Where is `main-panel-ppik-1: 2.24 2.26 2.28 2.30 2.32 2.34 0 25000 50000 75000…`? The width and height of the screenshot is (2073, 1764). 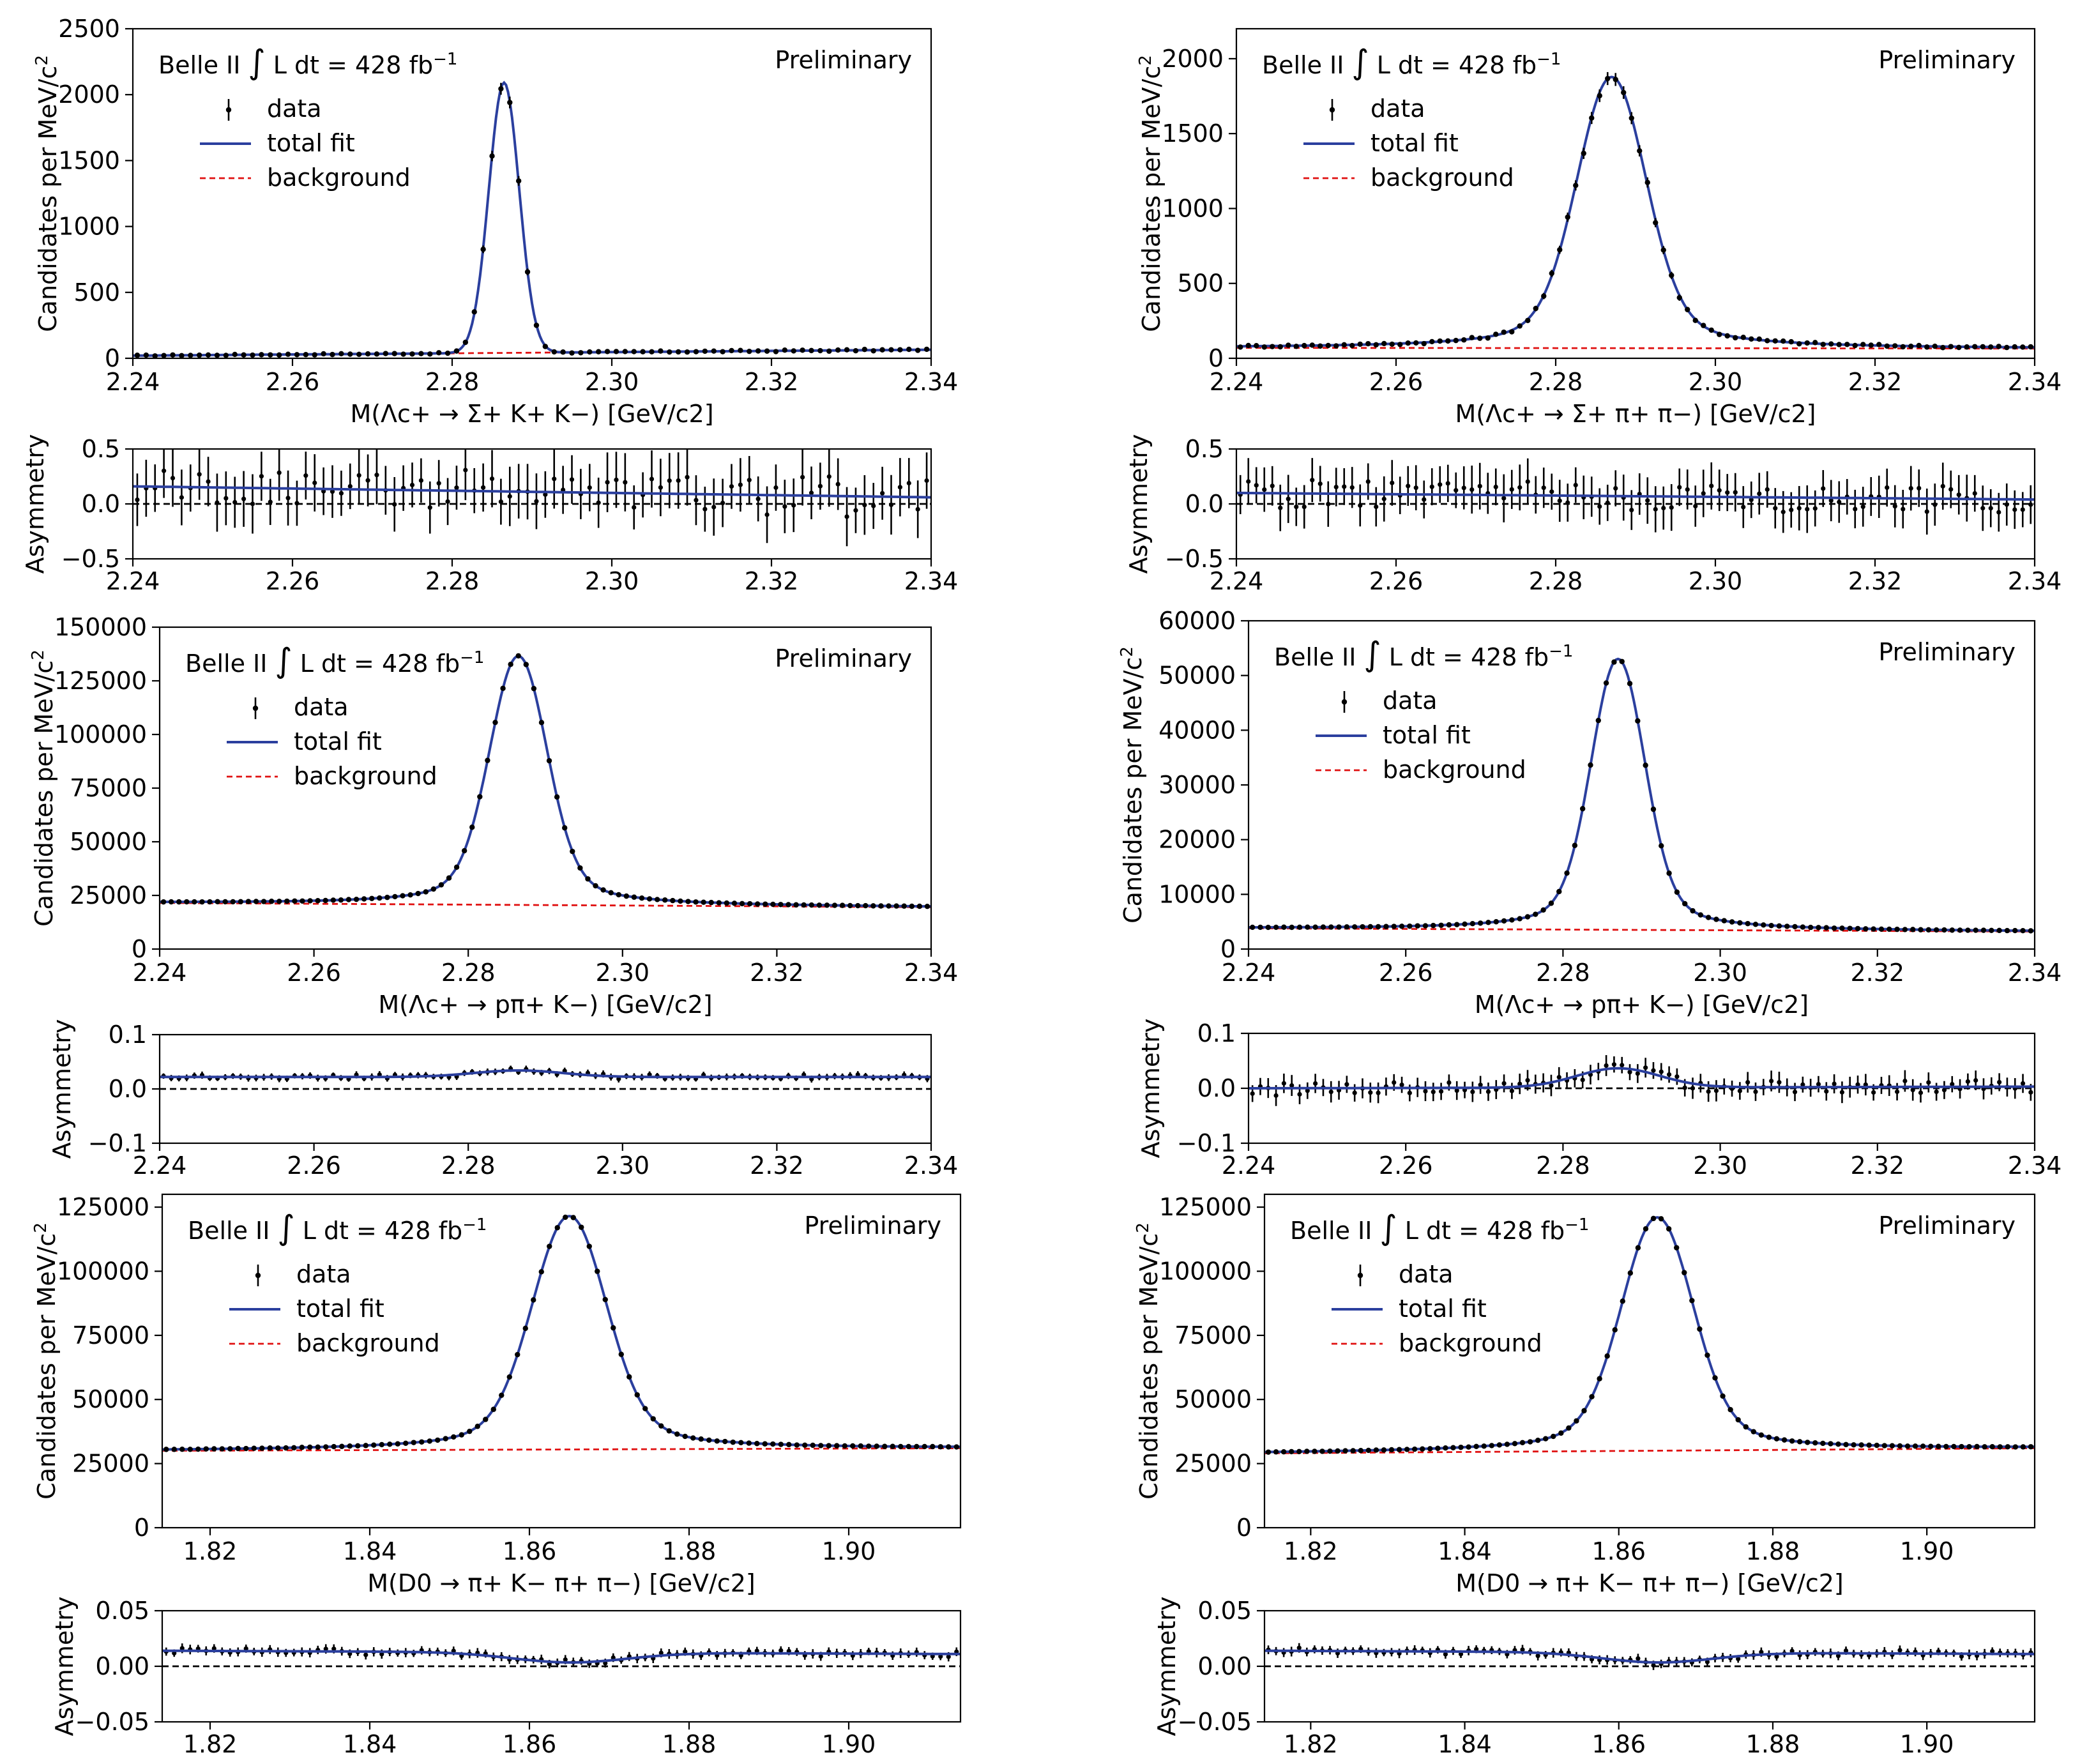
main-panel-ppik-1: 2.24 2.26 2.28 2.30 2.32 2.34 0 25000 50000 75000… is located at coordinates (493, 816).